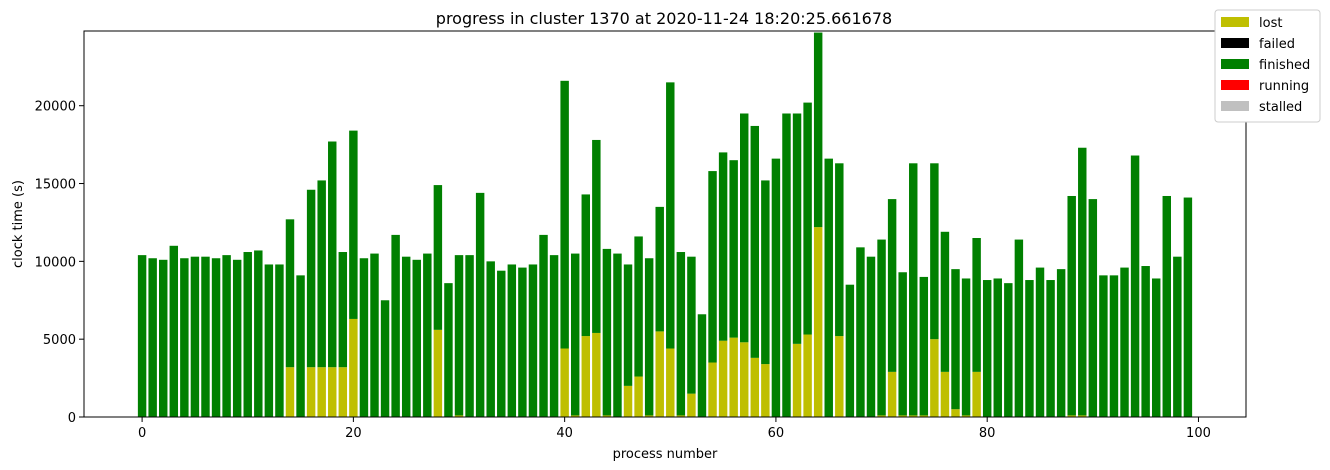 The height and width of the screenshot is (470, 1330). Describe the element at coordinates (1235, 85) in the screenshot. I see `legend-swatch-running` at that location.